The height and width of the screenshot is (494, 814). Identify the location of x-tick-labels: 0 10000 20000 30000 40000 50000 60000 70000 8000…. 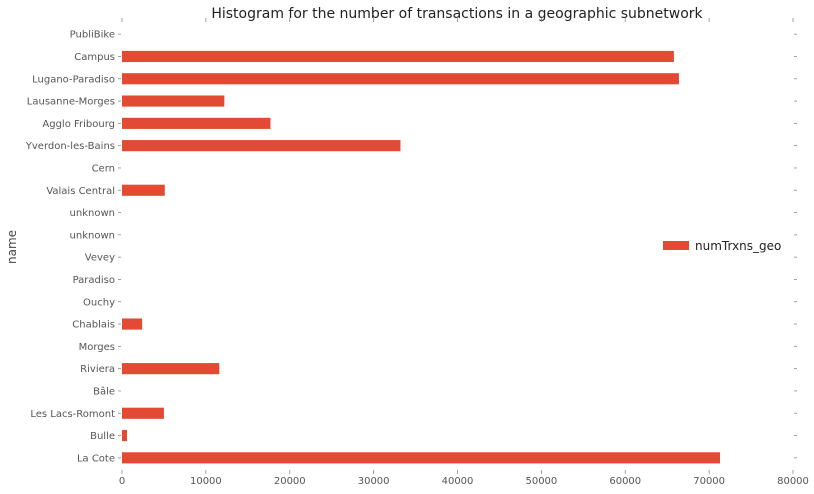
(464, 481).